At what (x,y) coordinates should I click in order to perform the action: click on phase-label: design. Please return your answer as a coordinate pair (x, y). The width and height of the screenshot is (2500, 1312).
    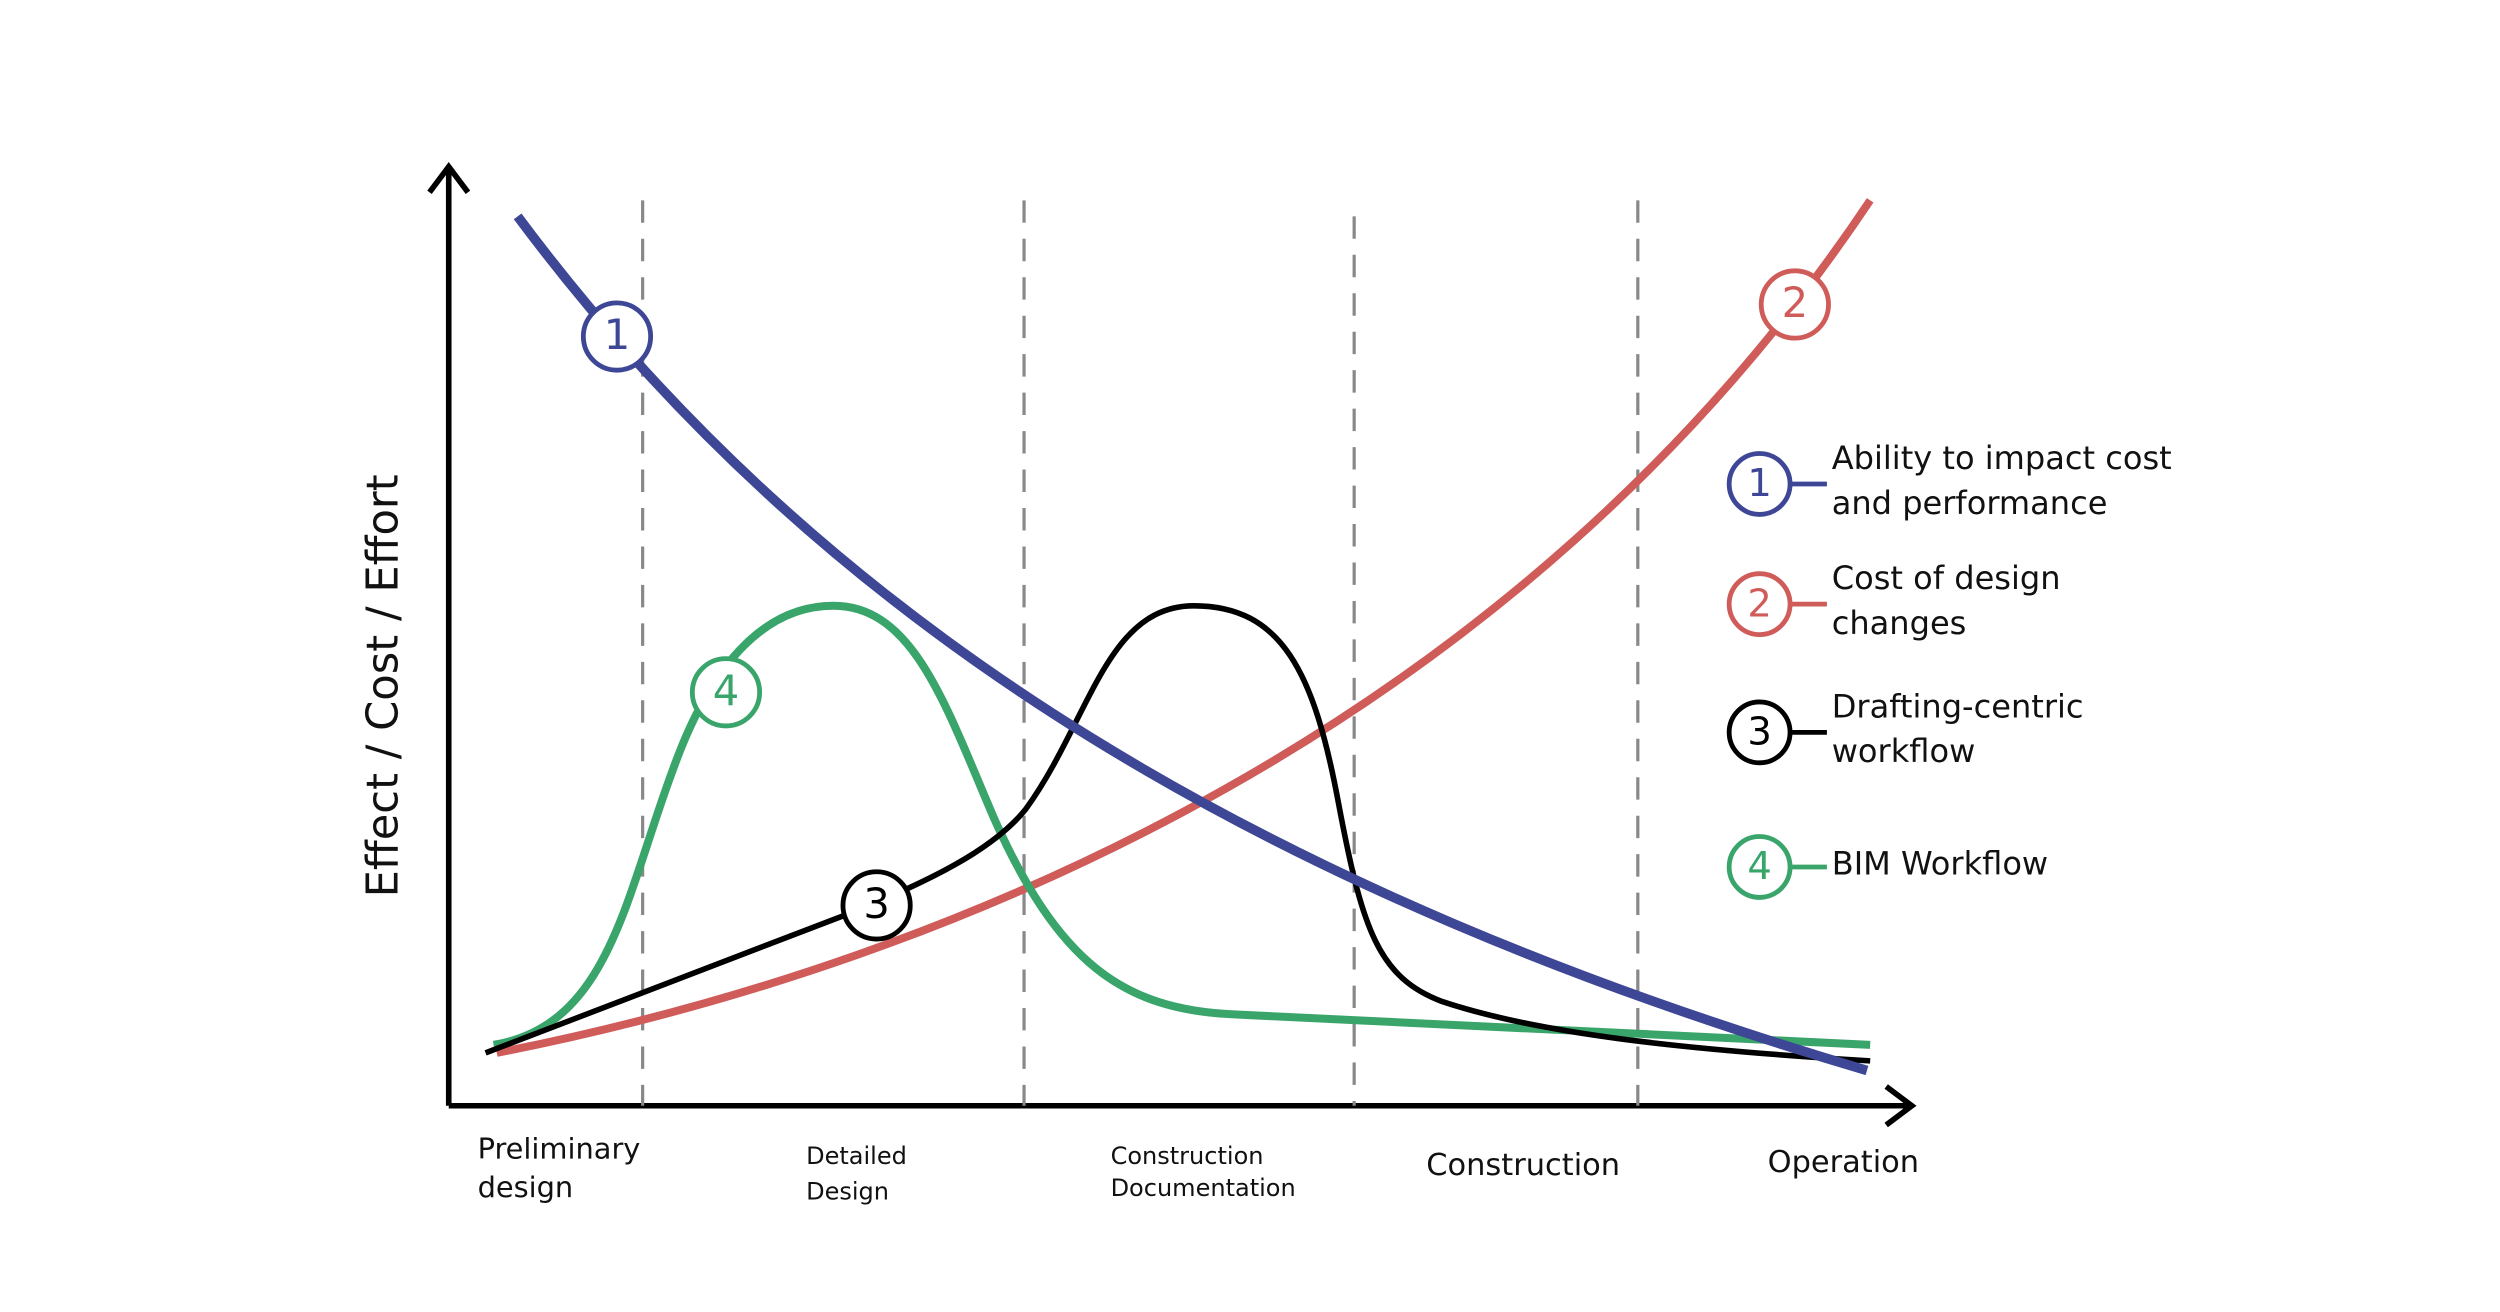
    Looking at the image, I should click on (526, 1187).